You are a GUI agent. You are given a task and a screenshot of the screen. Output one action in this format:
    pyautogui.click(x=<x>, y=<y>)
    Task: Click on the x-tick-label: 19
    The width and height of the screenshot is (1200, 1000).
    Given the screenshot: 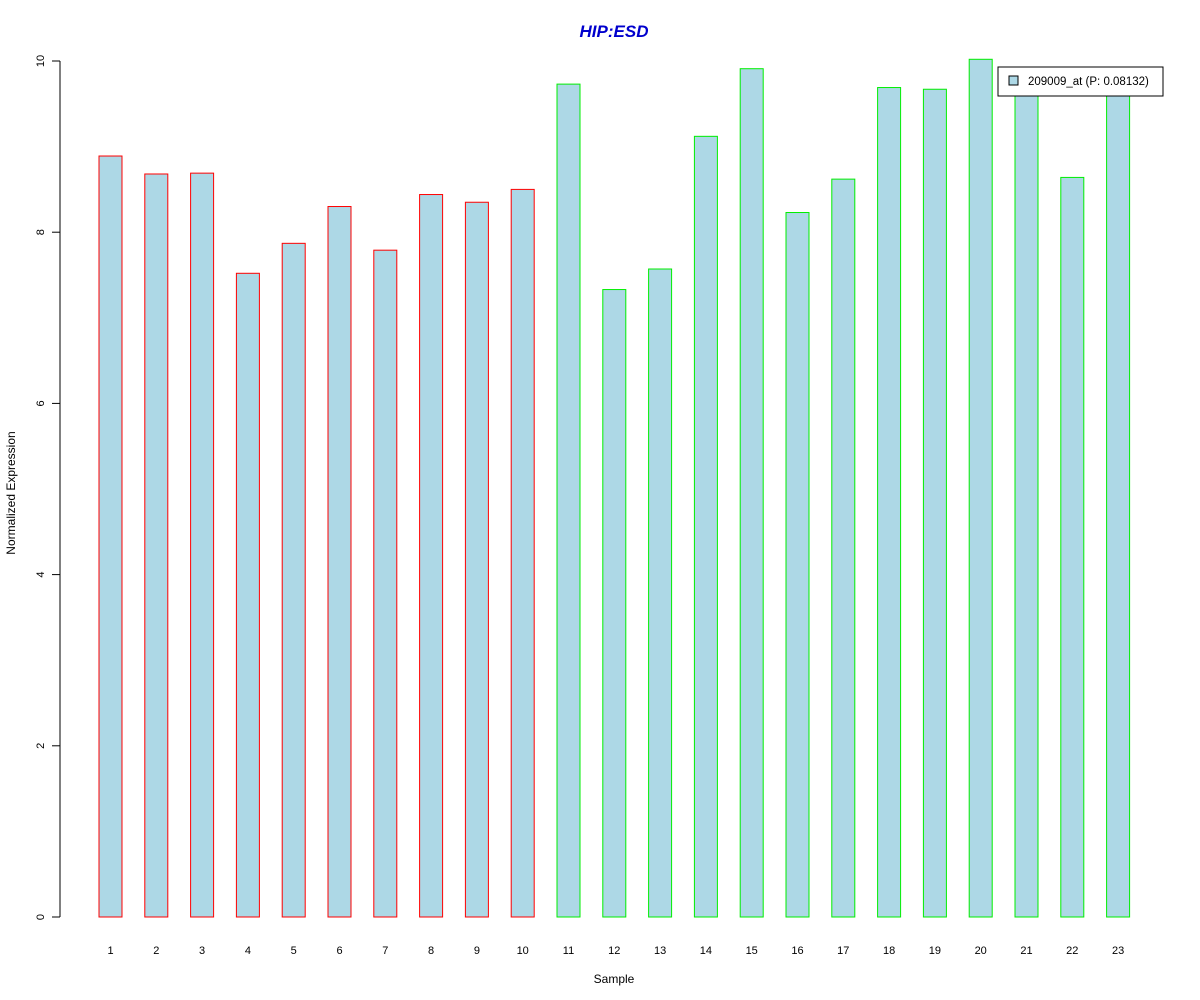 What is the action you would take?
    pyautogui.click(x=935, y=951)
    